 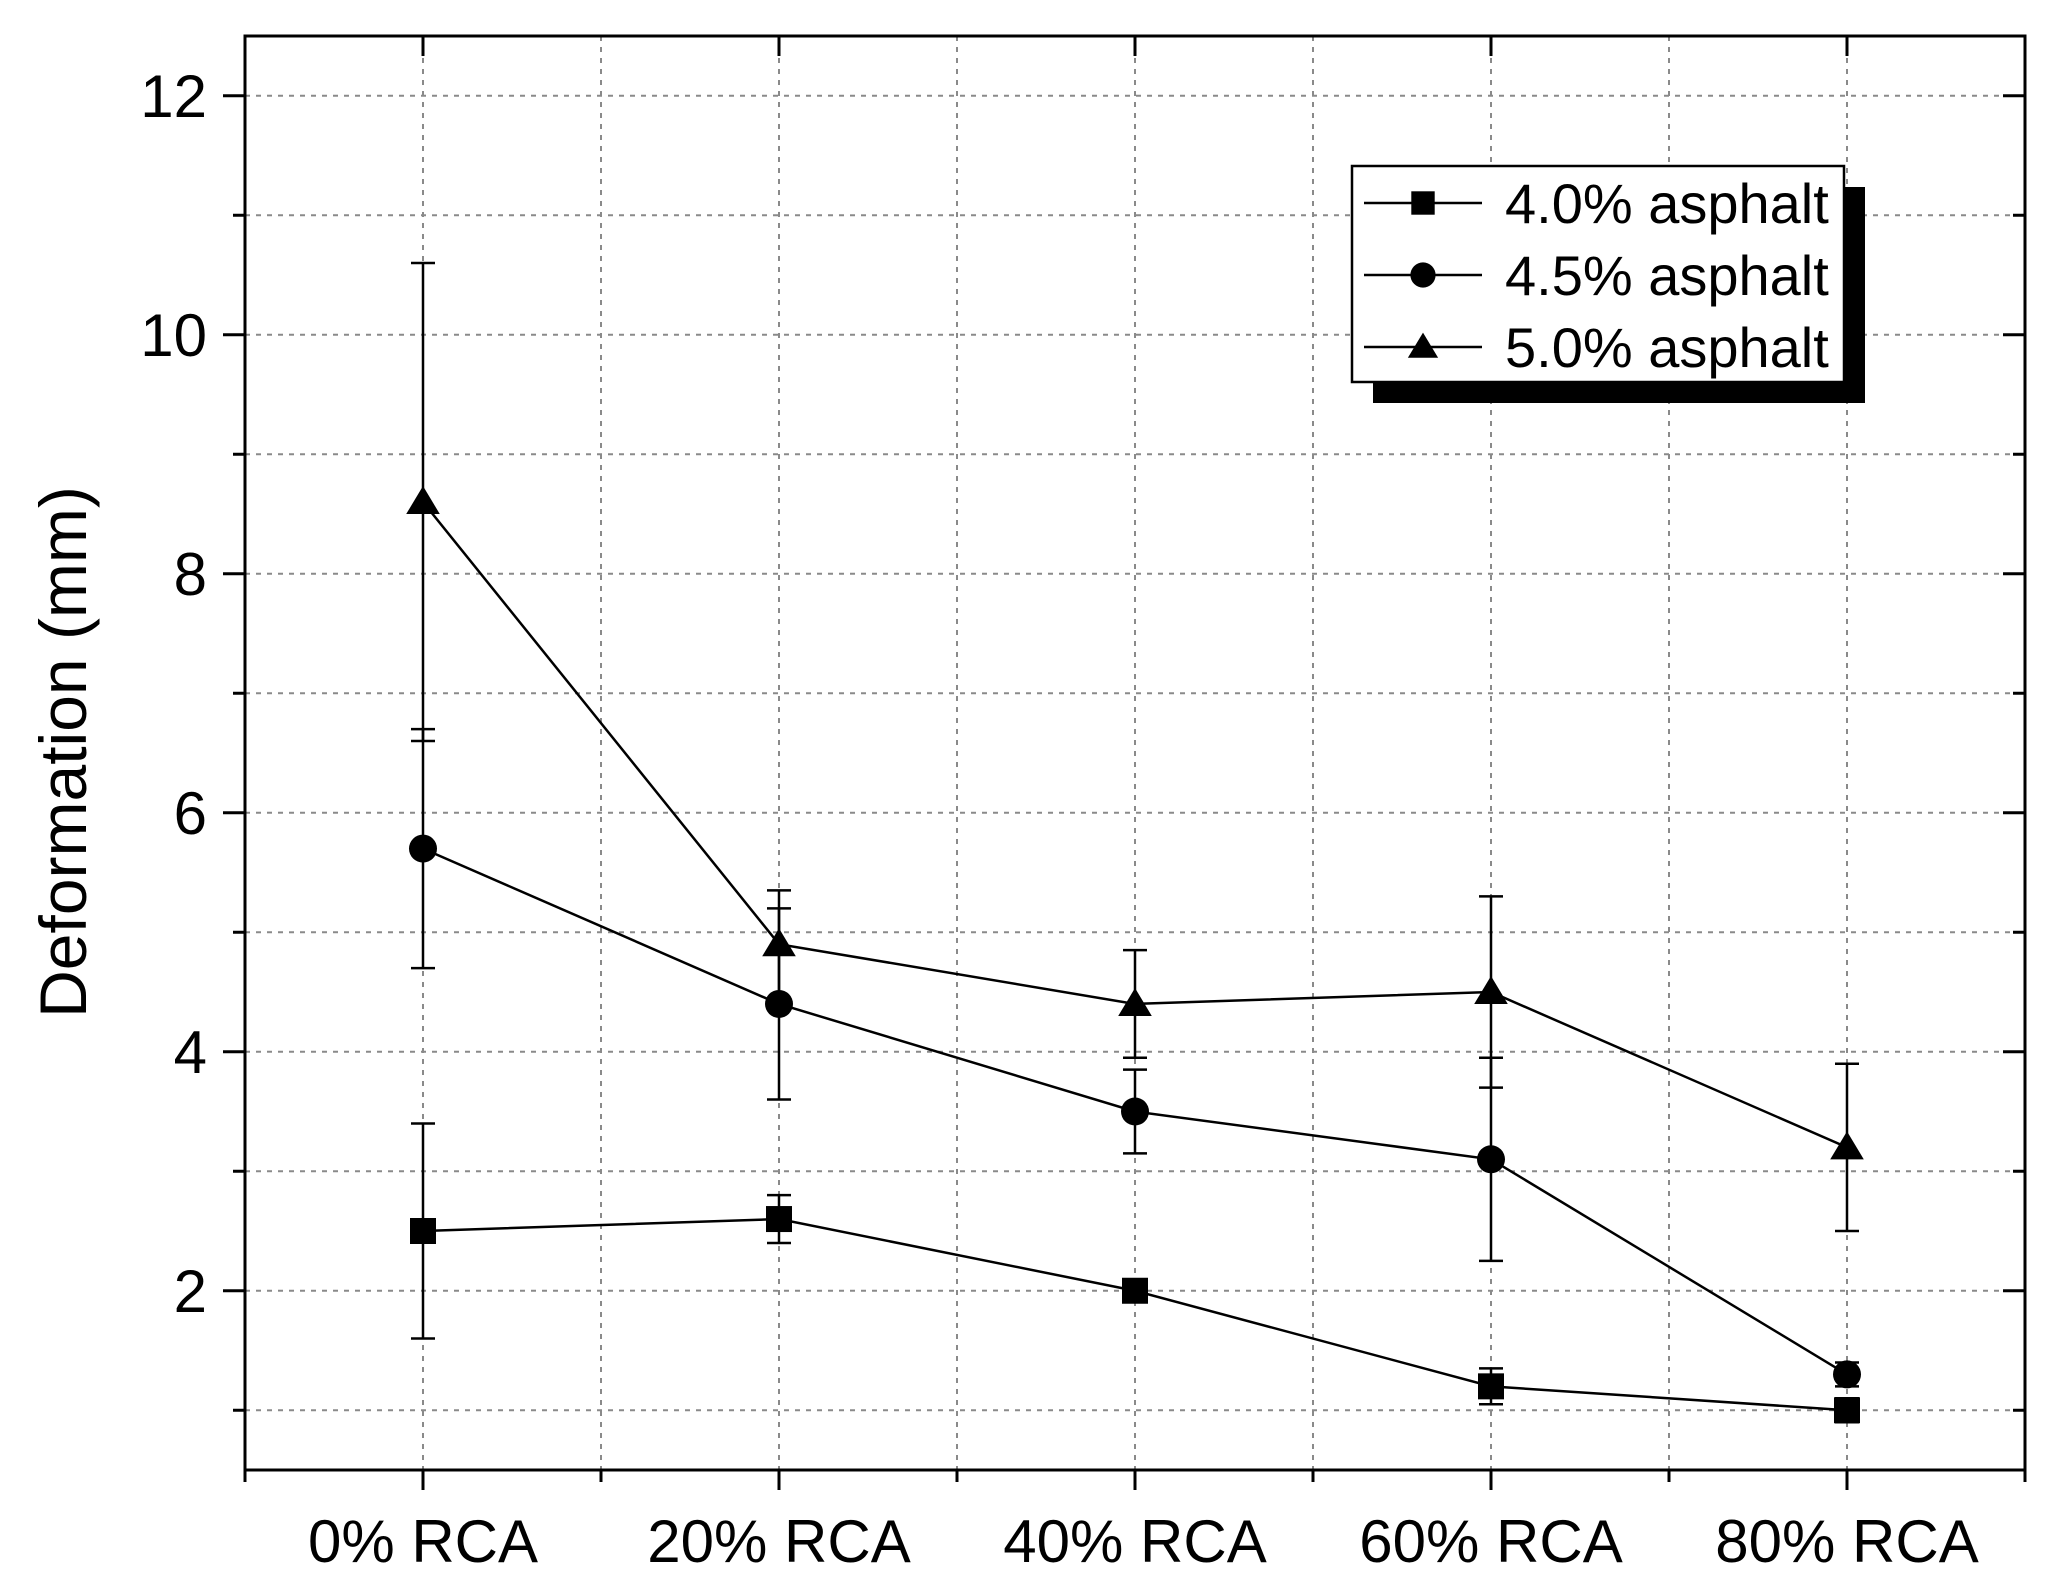 I want to click on y-tick-label: 2, so click(x=190, y=1291).